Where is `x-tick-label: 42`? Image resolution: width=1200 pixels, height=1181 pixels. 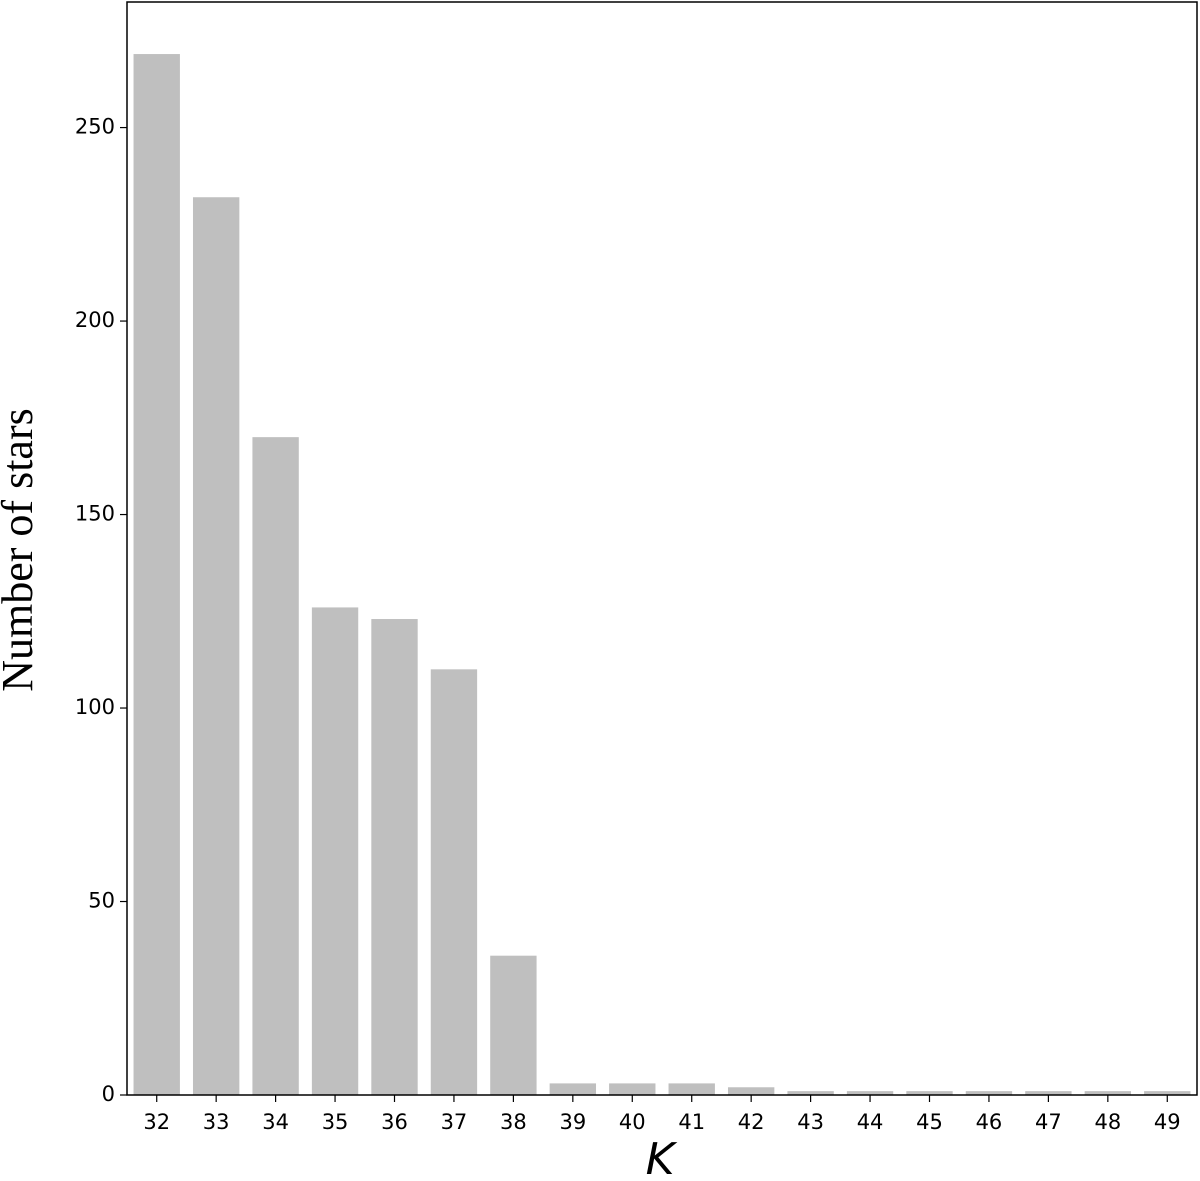
x-tick-label: 42 is located at coordinates (751, 1122).